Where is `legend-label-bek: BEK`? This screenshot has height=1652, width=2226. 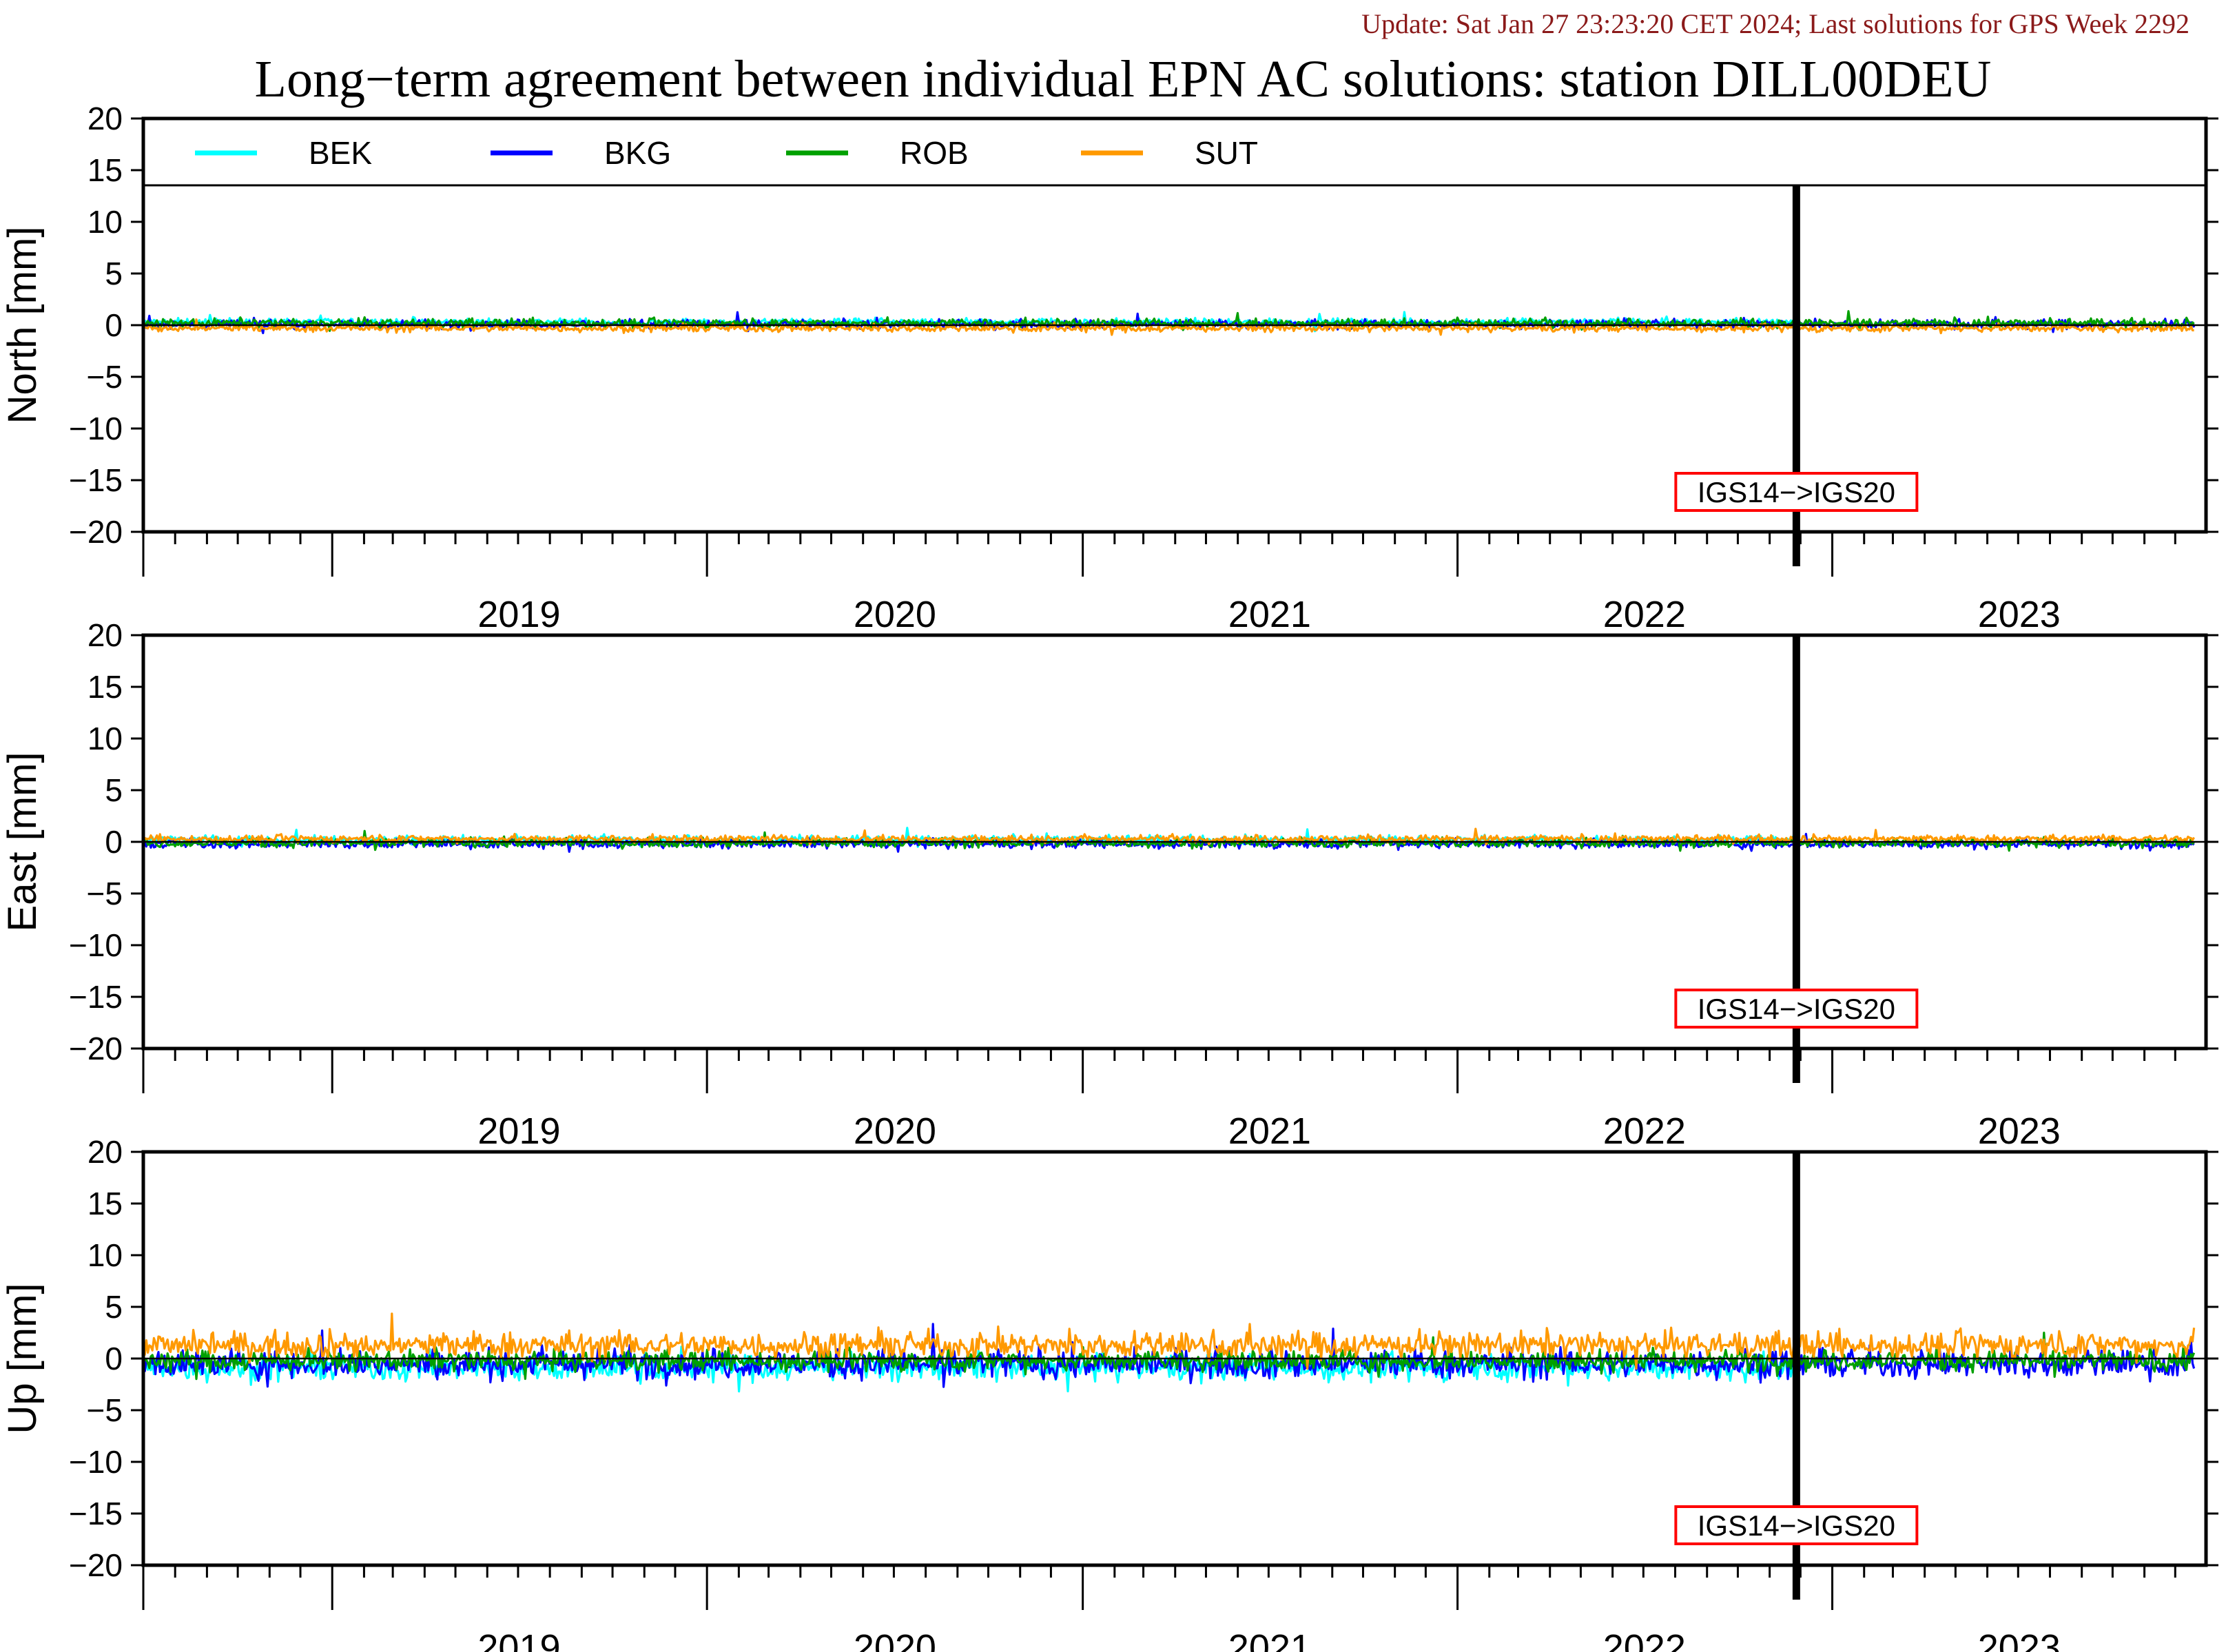 legend-label-bek: BEK is located at coordinates (340, 153).